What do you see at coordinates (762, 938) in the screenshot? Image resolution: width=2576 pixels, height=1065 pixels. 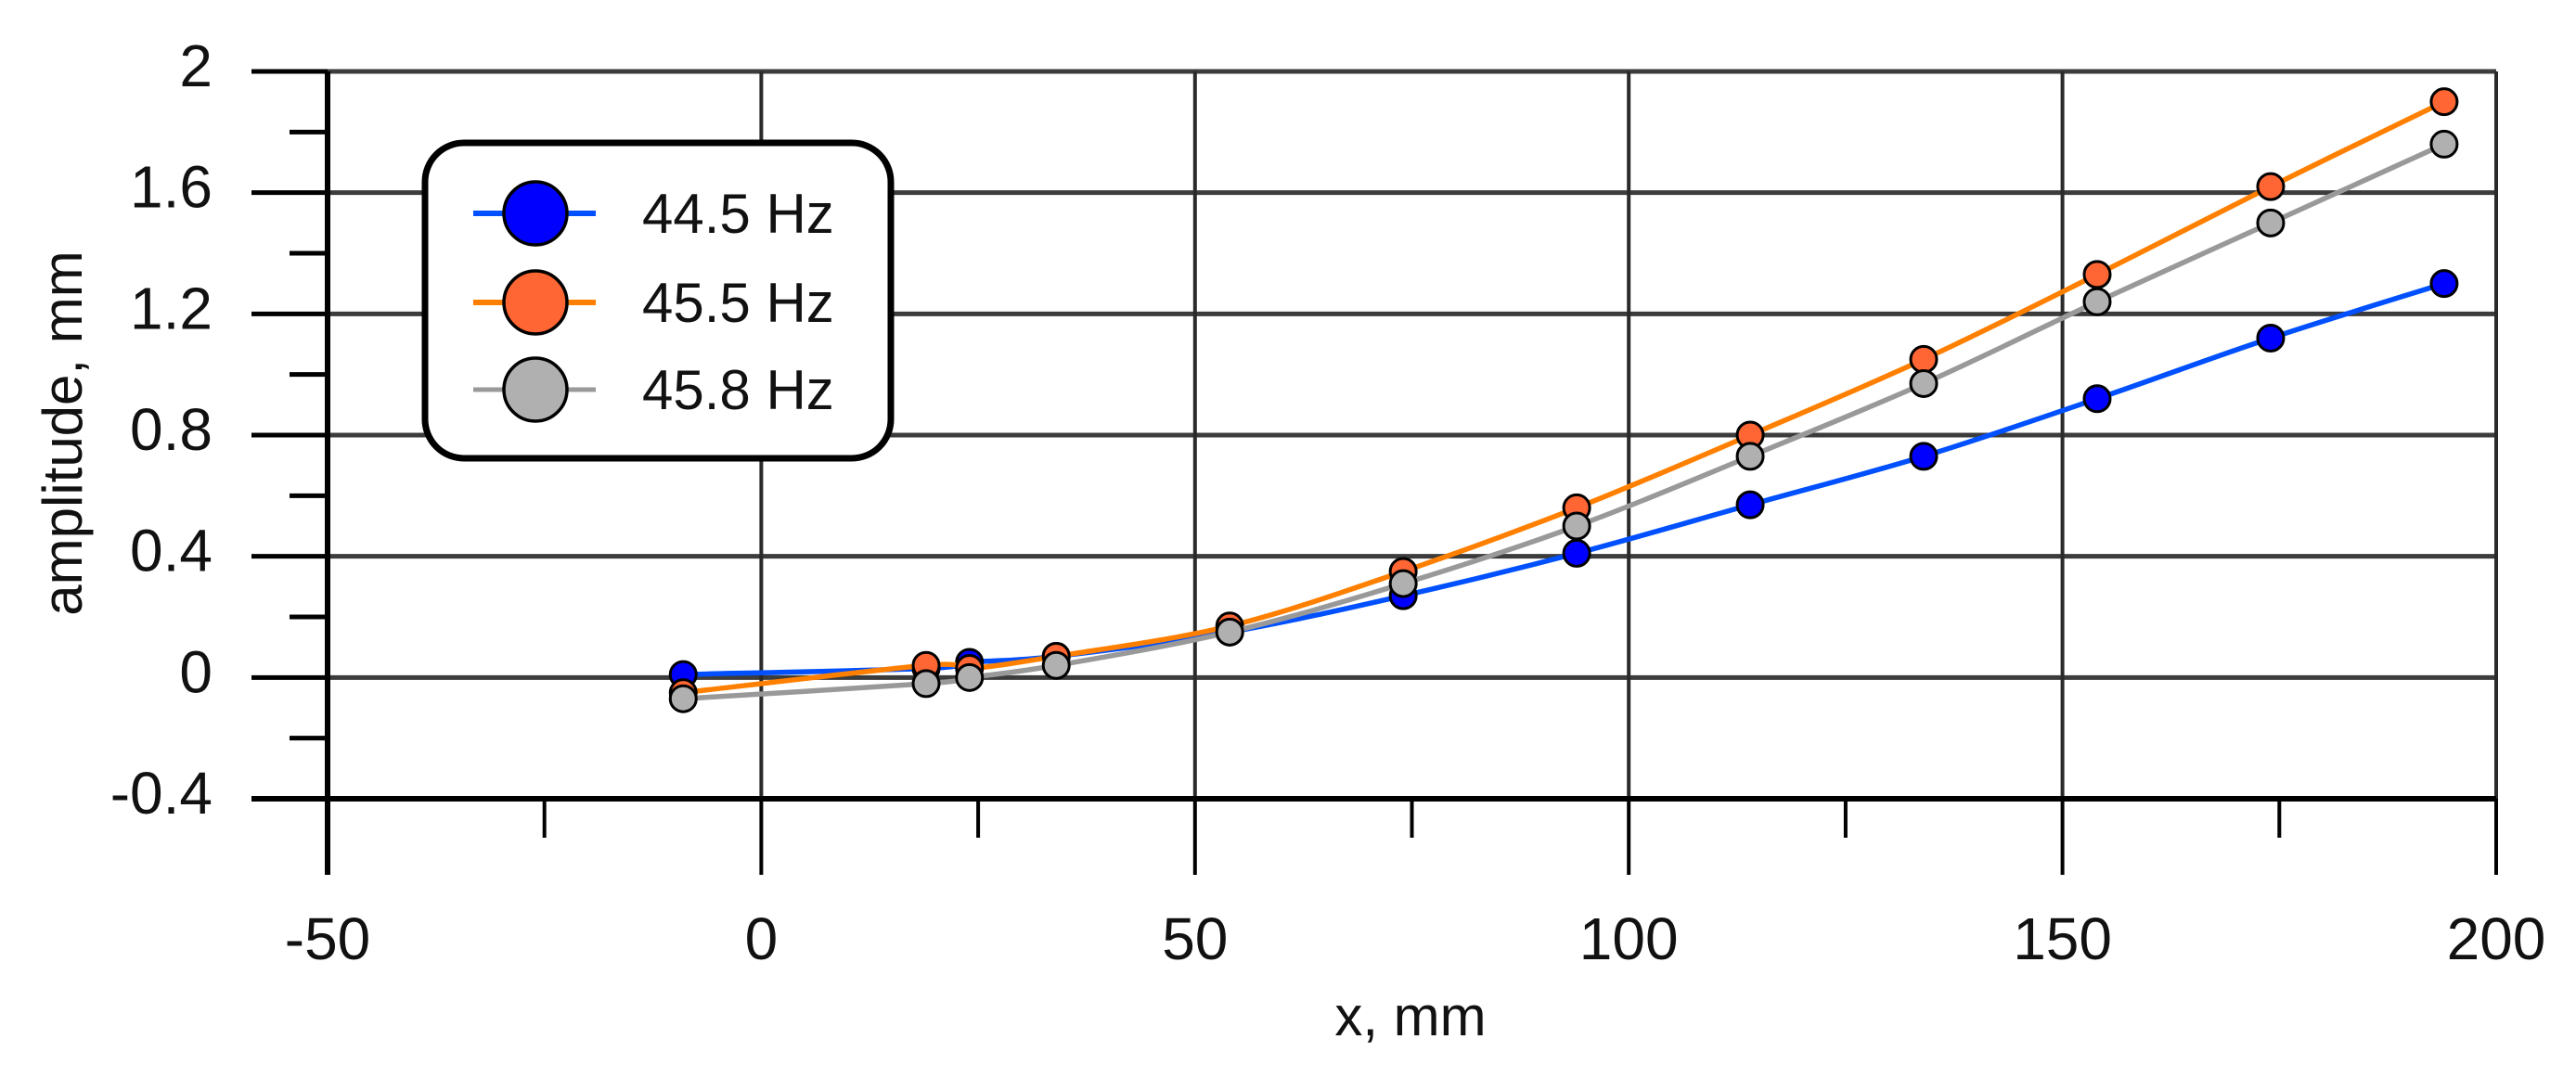 I see `x-tick-label: 0` at bounding box center [762, 938].